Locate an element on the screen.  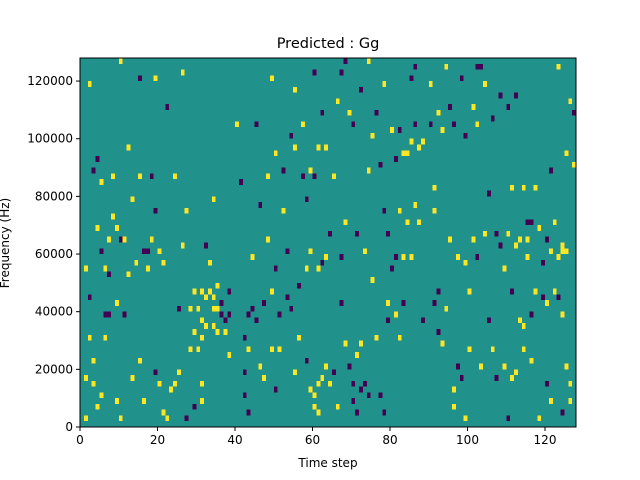
y-tick-label: 80000 is located at coordinates (54, 196).